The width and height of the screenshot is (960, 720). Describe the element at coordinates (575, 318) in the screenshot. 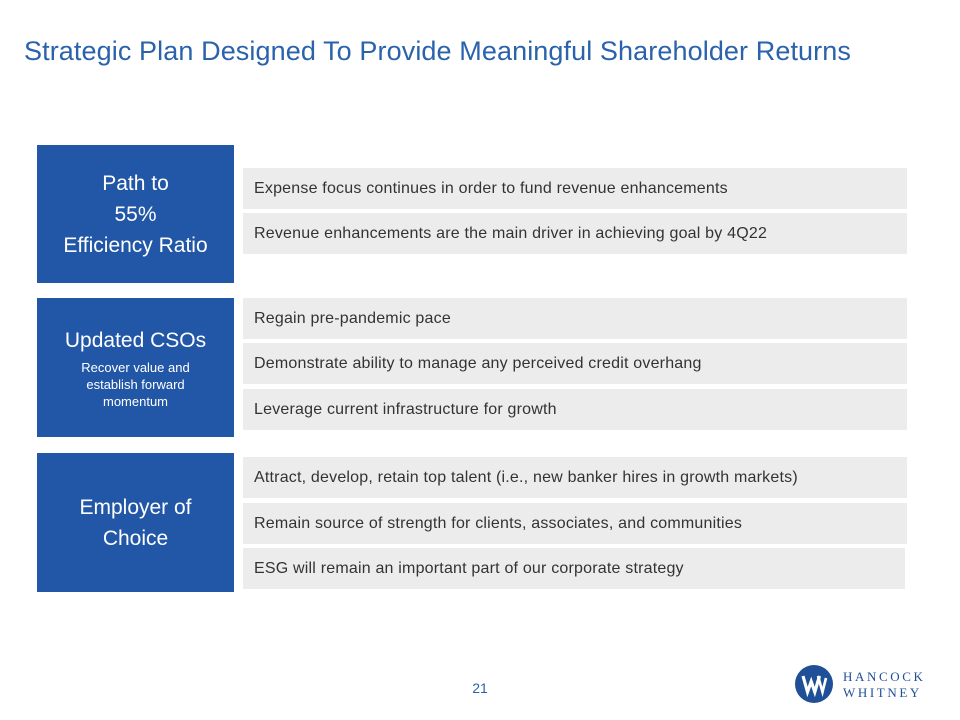

I see `bullet-bar: Regain pre-pandemic pace` at that location.